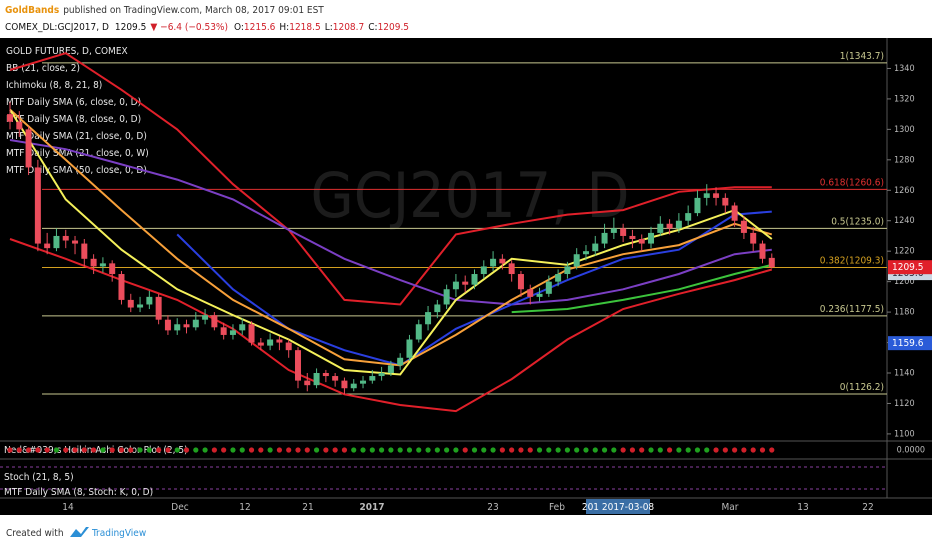  Describe the element at coordinates (307, 507) in the screenshot. I see `x-tick-label: 21` at that location.